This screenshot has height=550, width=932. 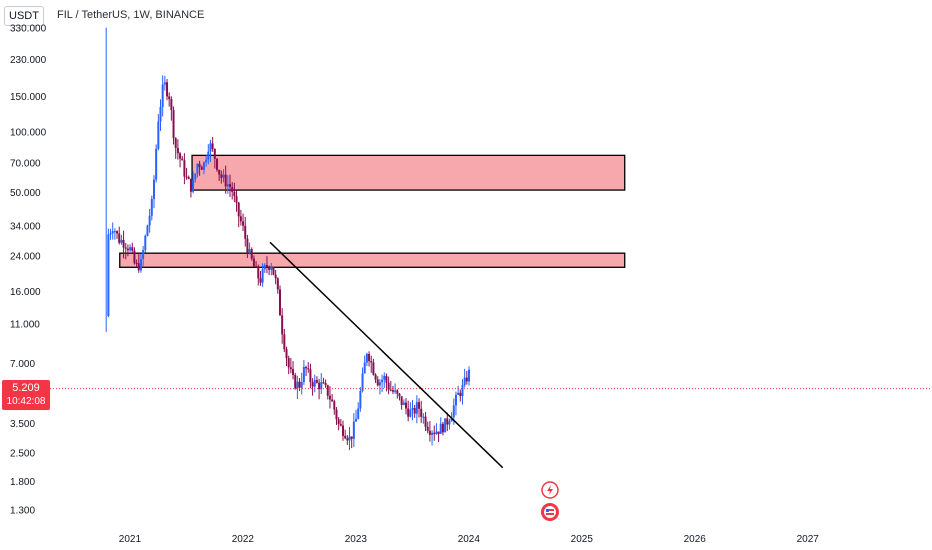 I want to click on y-tick-label: 1.300, so click(x=22, y=510).